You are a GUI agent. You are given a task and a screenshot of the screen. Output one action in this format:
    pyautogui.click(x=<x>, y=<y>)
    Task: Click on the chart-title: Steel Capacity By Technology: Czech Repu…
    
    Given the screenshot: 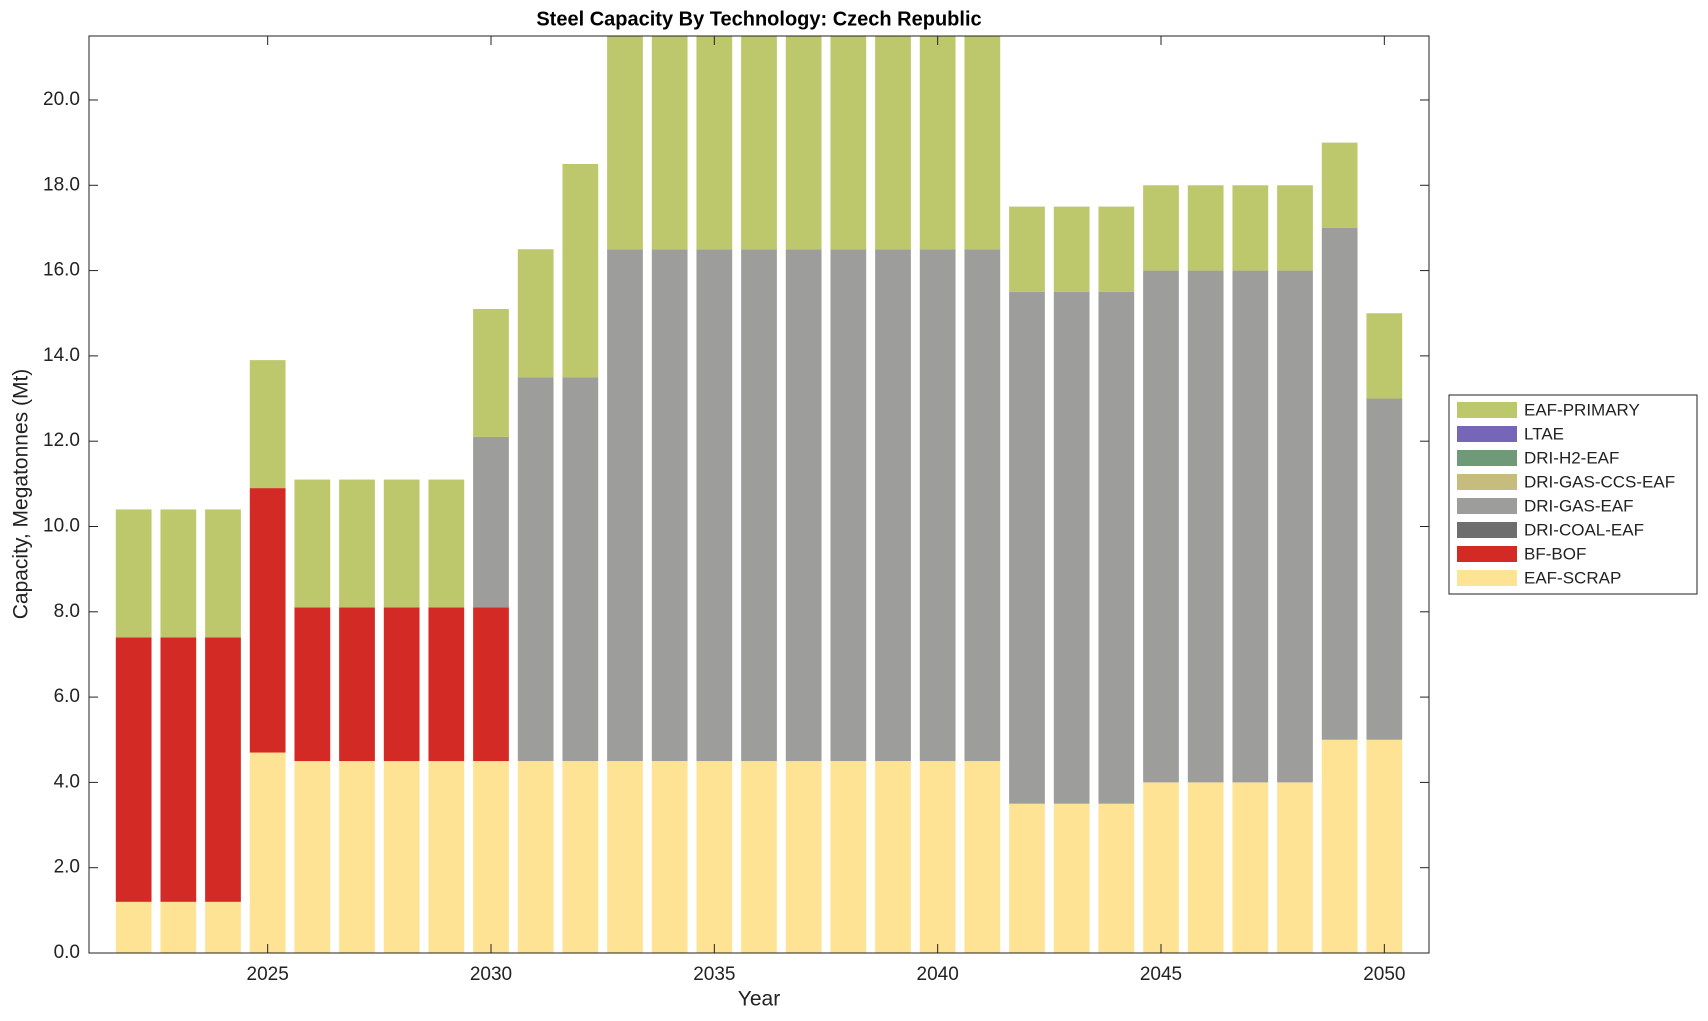 What is the action you would take?
    pyautogui.click(x=758, y=19)
    